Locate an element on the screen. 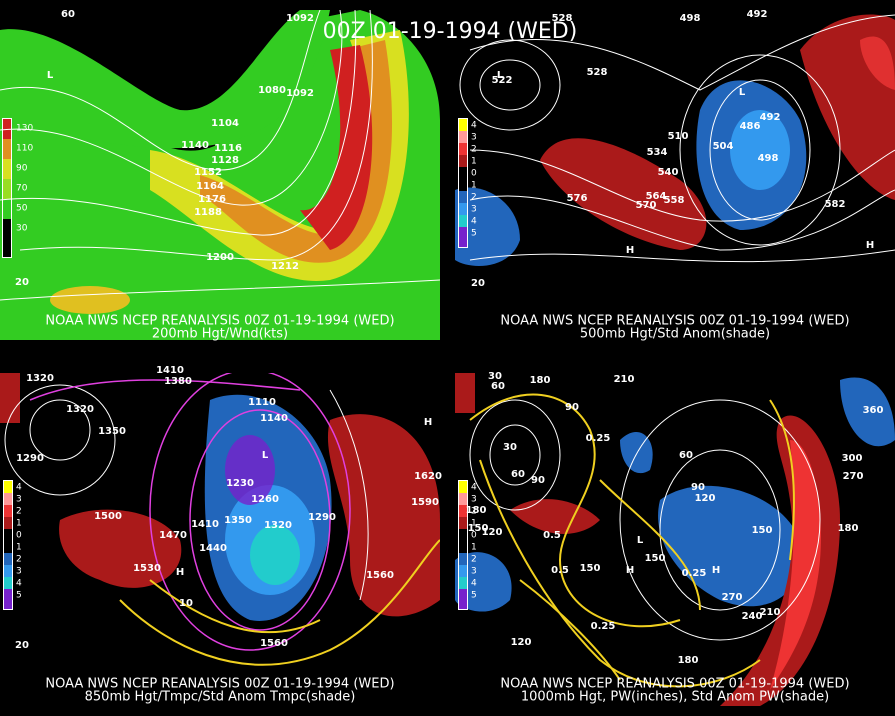 The width and height of the screenshot is (895, 716). legend-label: 90 is located at coordinates (22, 169).